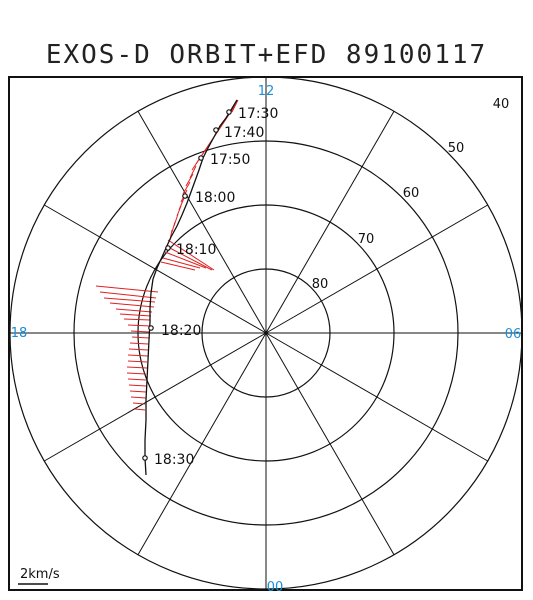 The image size is (533, 600). I want to click on latitude-label: 70, so click(366, 239).